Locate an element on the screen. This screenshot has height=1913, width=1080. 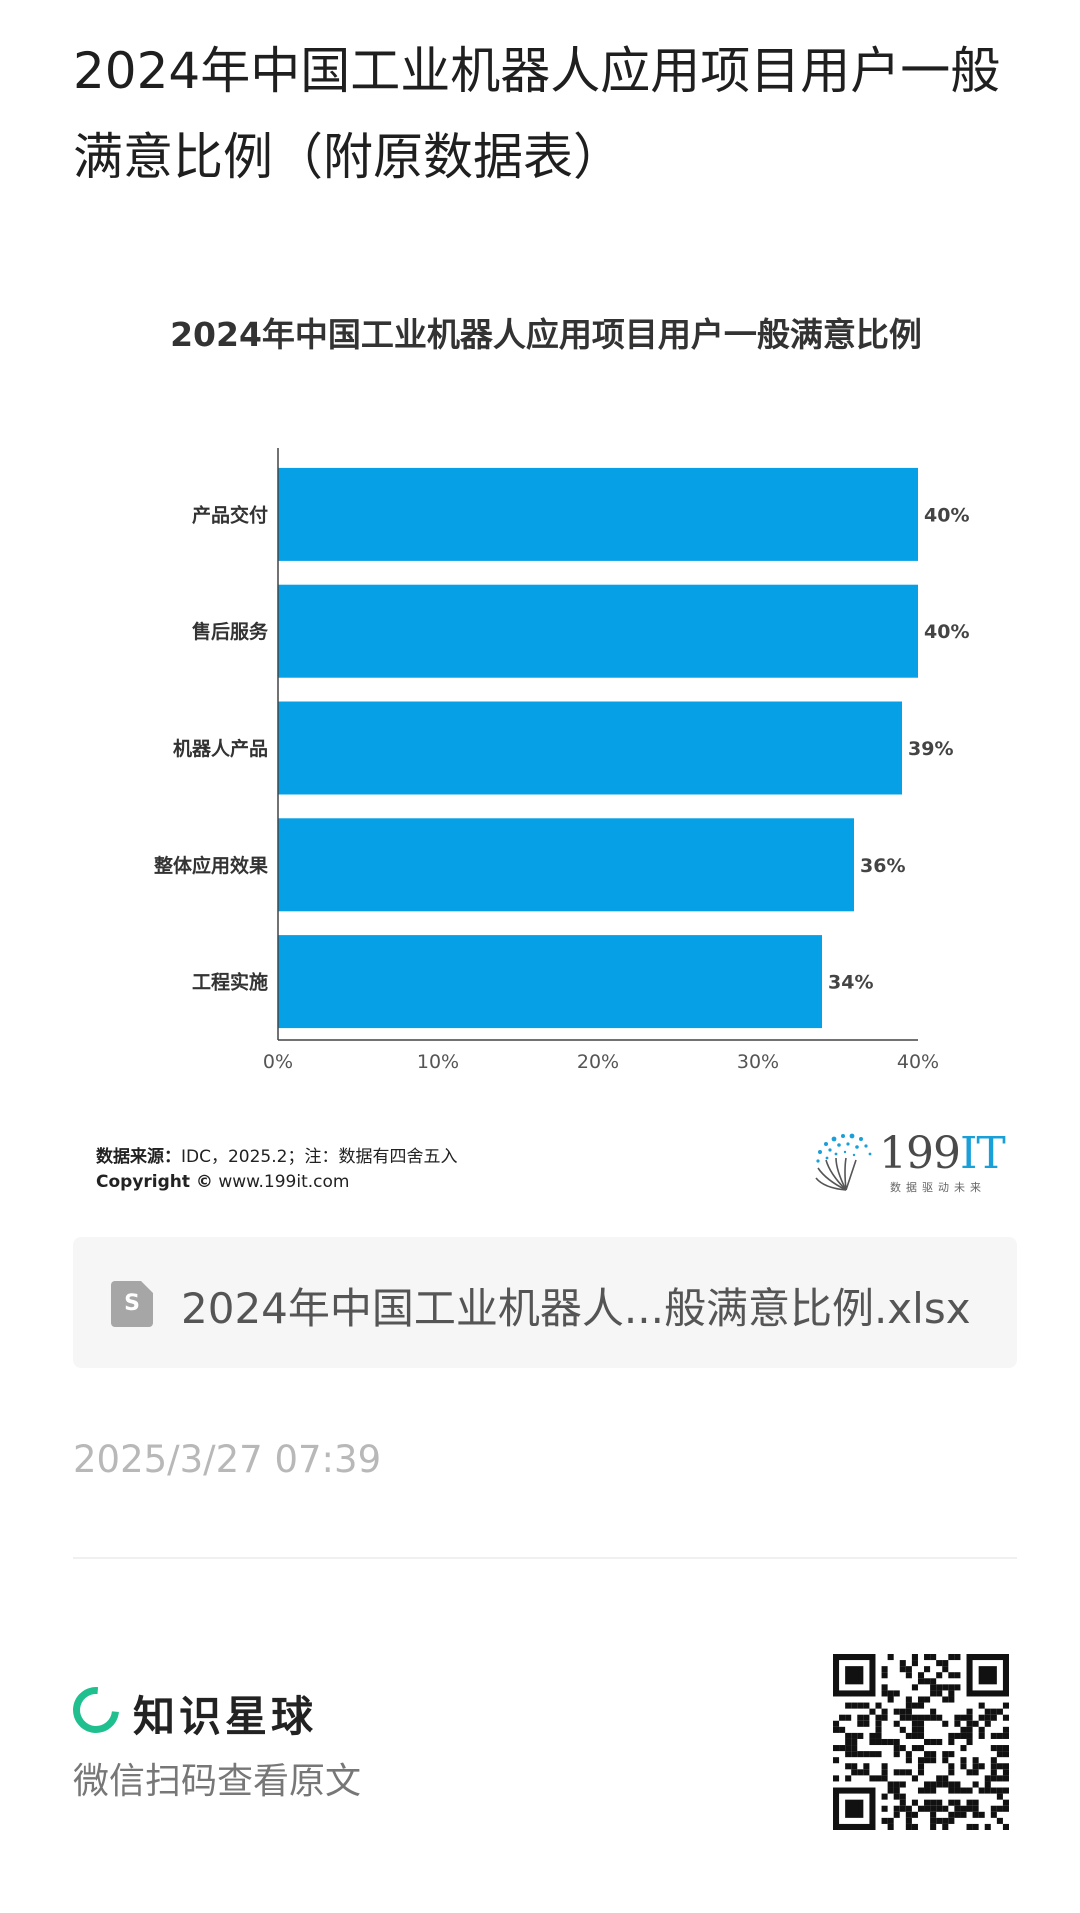
data-label: 34% is located at coordinates (850, 983).